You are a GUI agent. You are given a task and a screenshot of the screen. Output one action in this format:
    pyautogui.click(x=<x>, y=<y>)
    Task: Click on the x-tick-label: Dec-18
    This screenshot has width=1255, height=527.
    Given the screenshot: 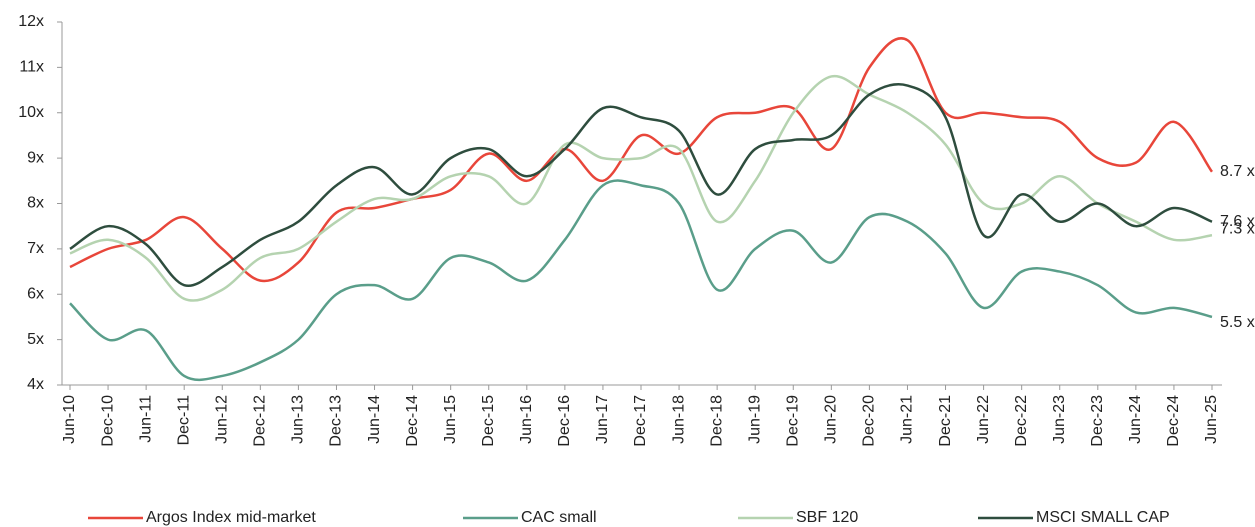 What is the action you would take?
    pyautogui.click(x=716, y=421)
    